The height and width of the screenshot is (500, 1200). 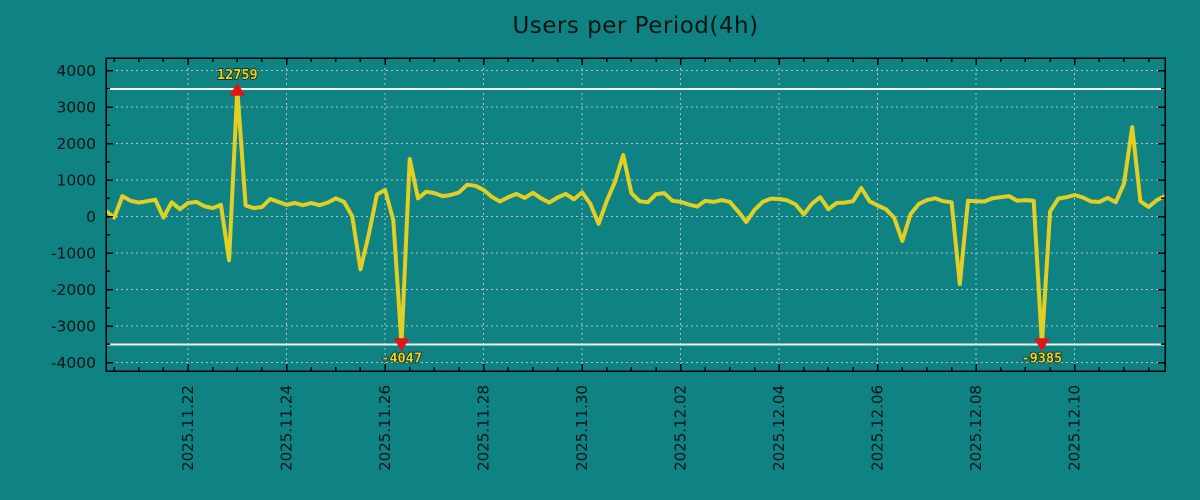 I want to click on x-tick-label: 2025.11.28, so click(x=484, y=428).